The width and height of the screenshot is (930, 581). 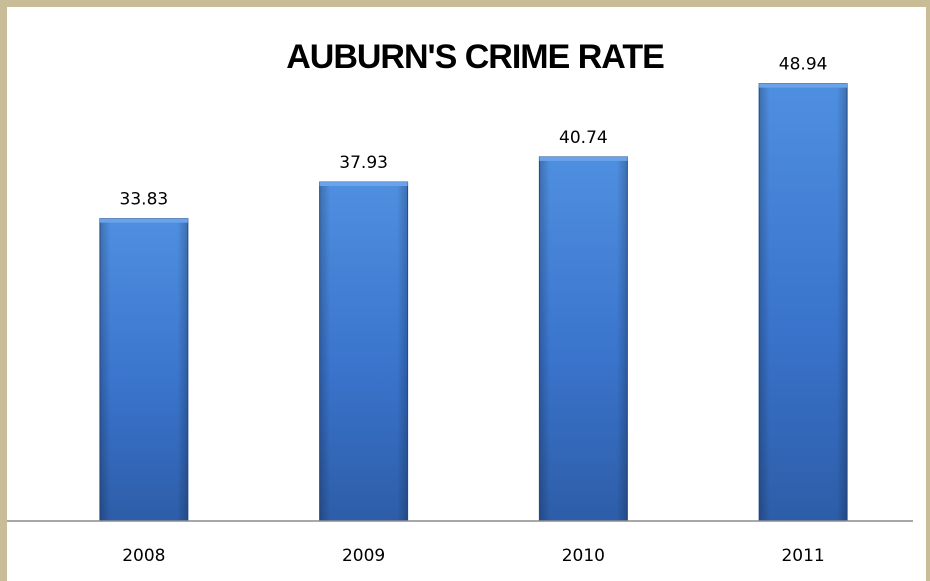 What do you see at coordinates (802, 556) in the screenshot?
I see `x-tick-label-2011: 2011` at bounding box center [802, 556].